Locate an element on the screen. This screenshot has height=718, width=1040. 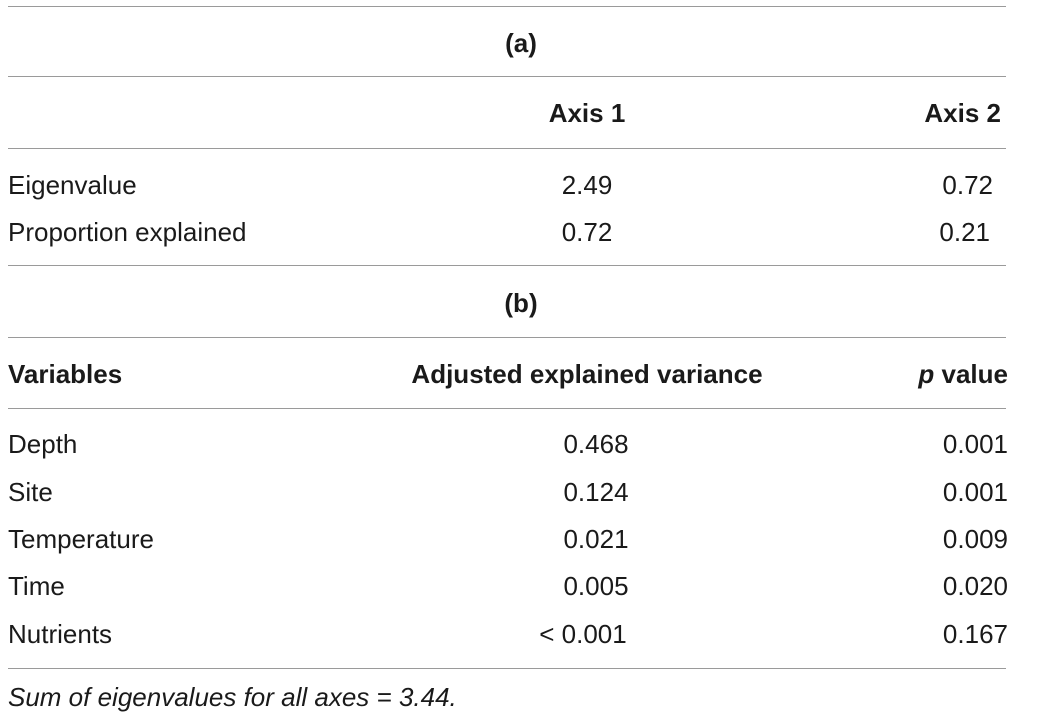
section-b-rule is located at coordinates (507, 337).